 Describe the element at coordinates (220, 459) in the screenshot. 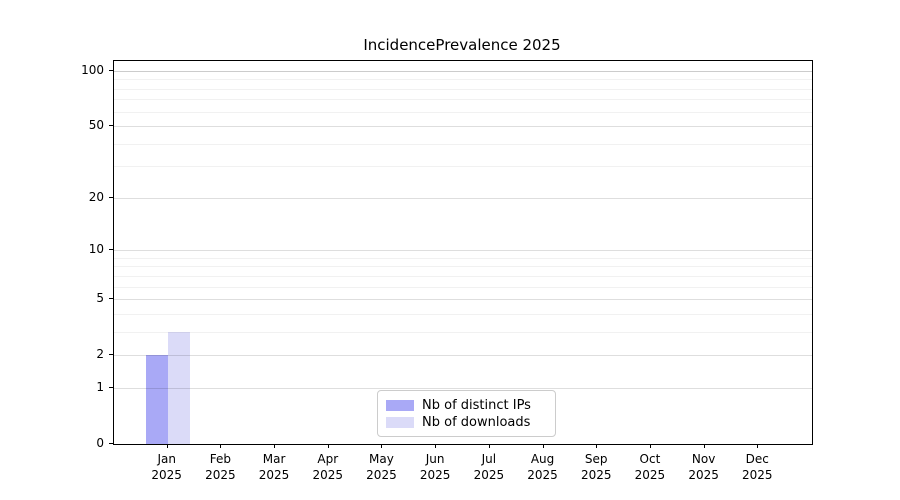

I see `x-tick-month-feb: Feb` at that location.